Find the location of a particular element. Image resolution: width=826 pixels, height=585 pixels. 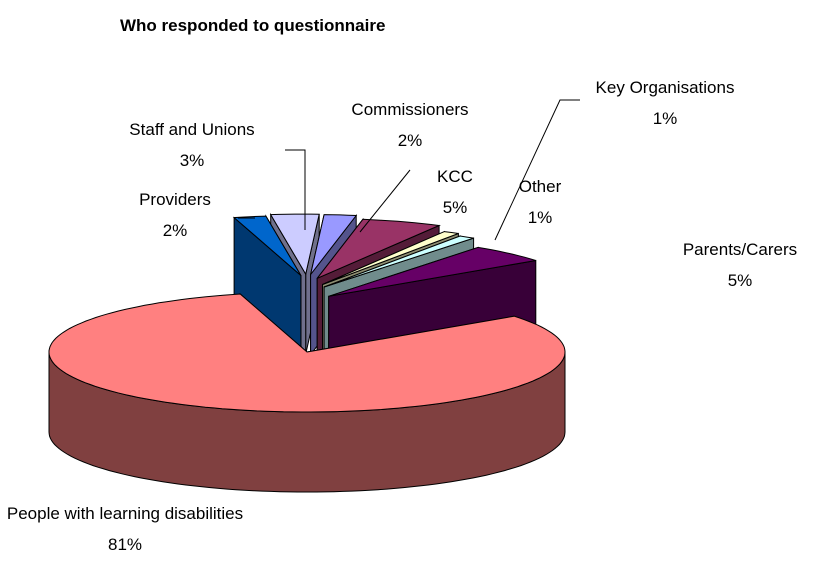

label-value: 3% is located at coordinates (192, 160).